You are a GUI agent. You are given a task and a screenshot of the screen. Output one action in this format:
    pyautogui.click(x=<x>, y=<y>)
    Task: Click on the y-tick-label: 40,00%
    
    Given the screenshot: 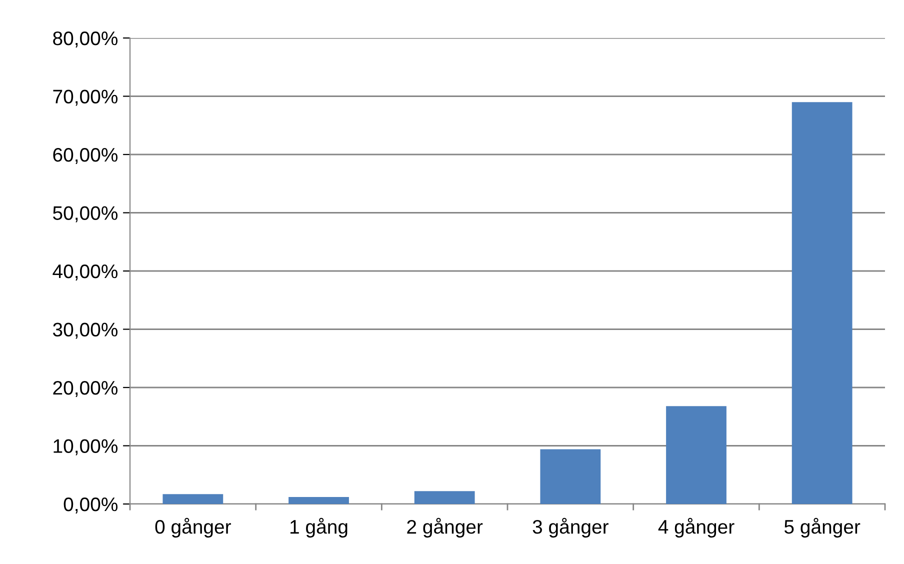 What is the action you would take?
    pyautogui.click(x=85, y=272)
    